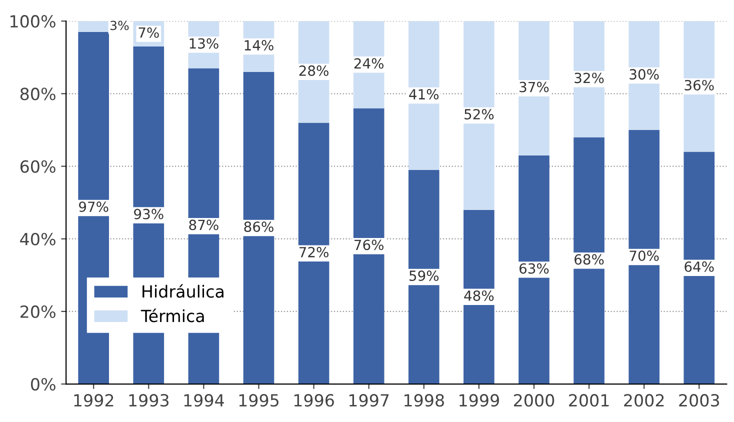 This screenshot has width=734, height=422. Describe the element at coordinates (699, 400) in the screenshot. I see `x-tick-label: 2003` at that location.